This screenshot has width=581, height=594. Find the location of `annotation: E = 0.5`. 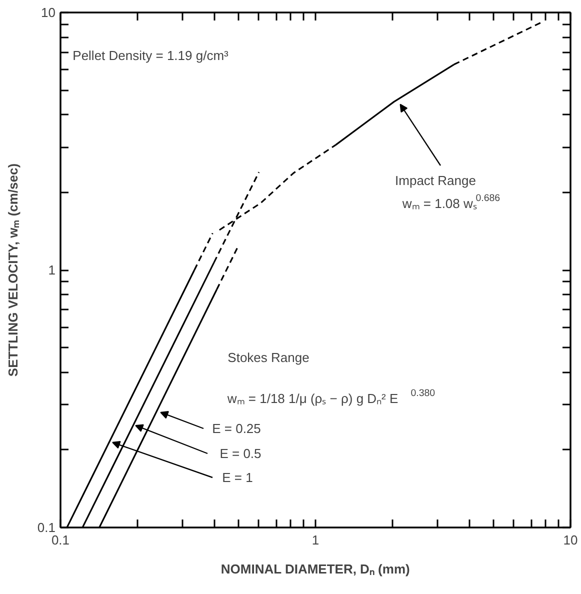

annotation: E = 0.5 is located at coordinates (241, 453).